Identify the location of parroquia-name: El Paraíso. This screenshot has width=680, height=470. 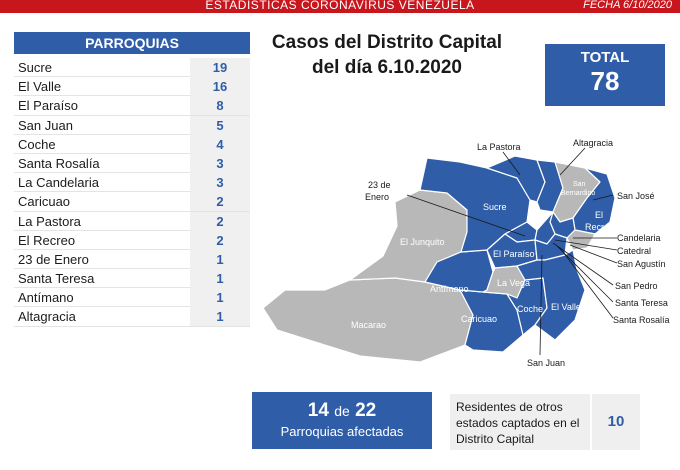
(48, 106).